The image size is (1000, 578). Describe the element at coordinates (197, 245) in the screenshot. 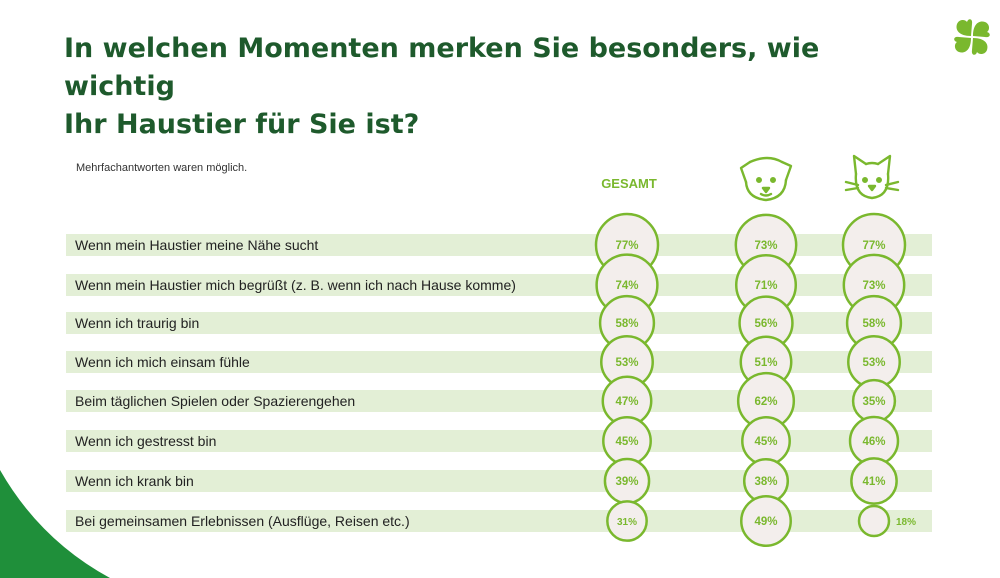

I see `row-label: Wenn mein Haustier meine Nähe sucht` at that location.